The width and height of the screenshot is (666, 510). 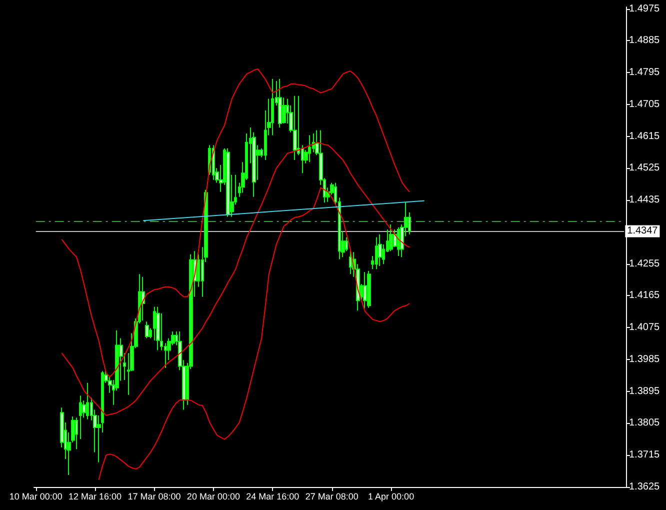 I want to click on y-tick-label: 1.4885, so click(x=644, y=40).